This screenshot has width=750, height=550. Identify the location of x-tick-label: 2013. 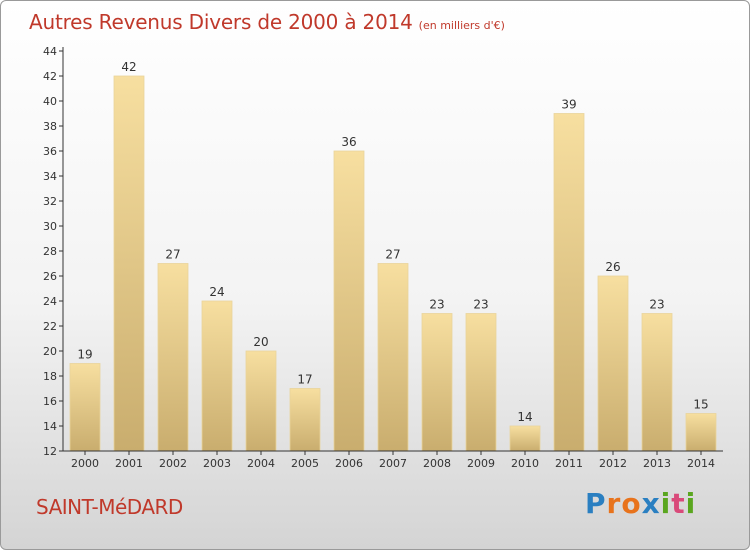
(657, 463).